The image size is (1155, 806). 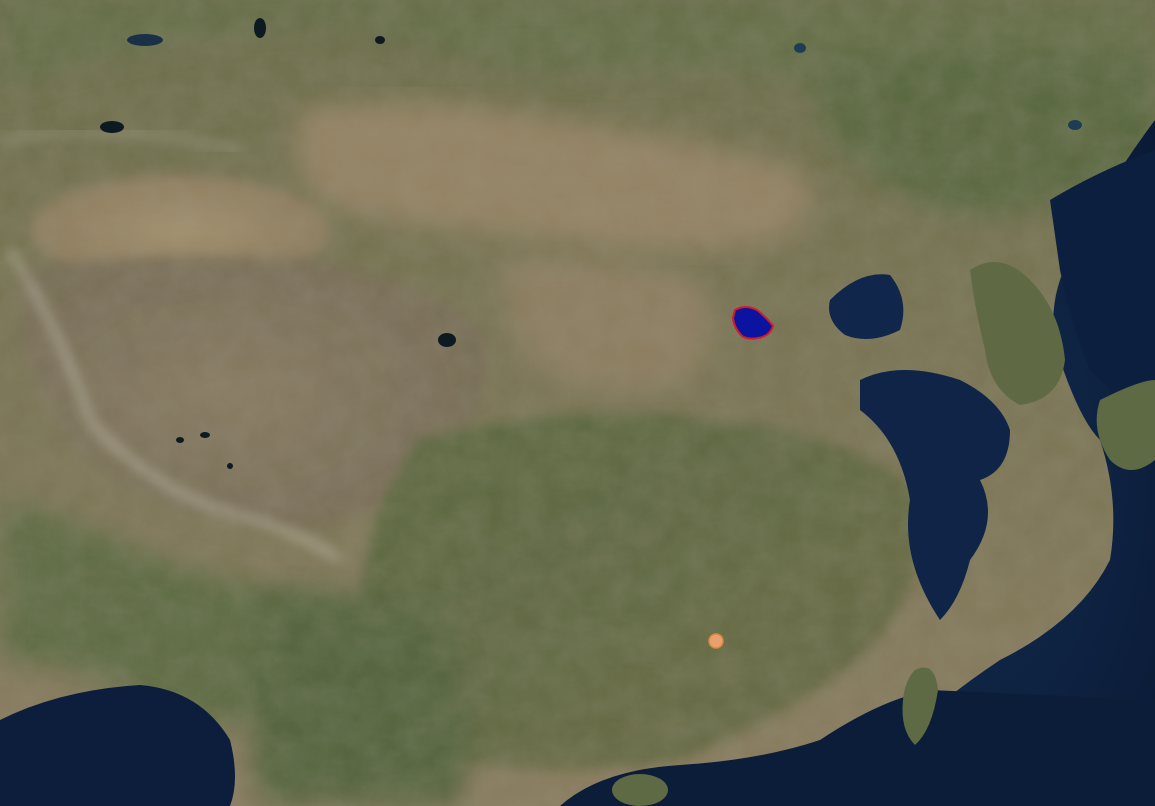 I want to click on korean-peninsula, so click(x=1017, y=333).